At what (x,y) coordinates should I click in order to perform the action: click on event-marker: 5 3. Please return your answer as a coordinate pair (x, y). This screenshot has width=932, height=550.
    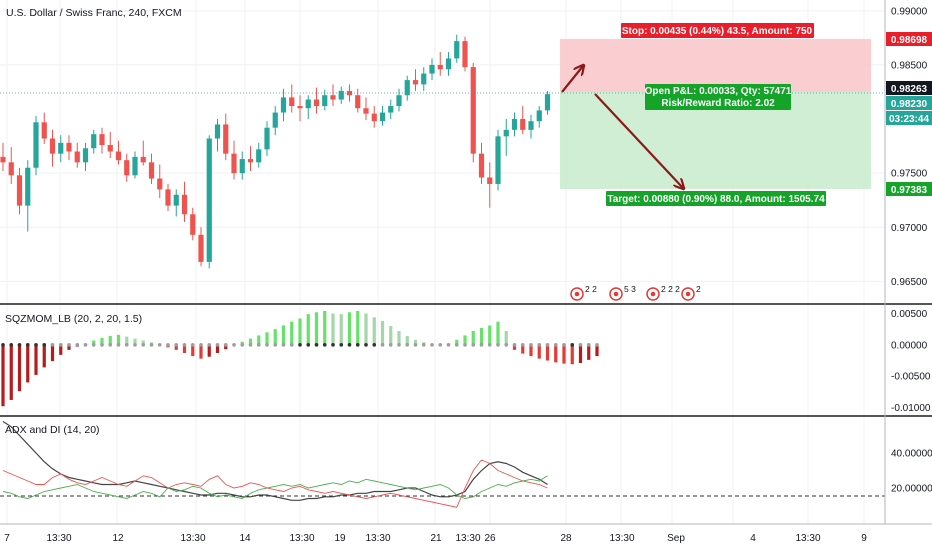
    Looking at the image, I should click on (622, 292).